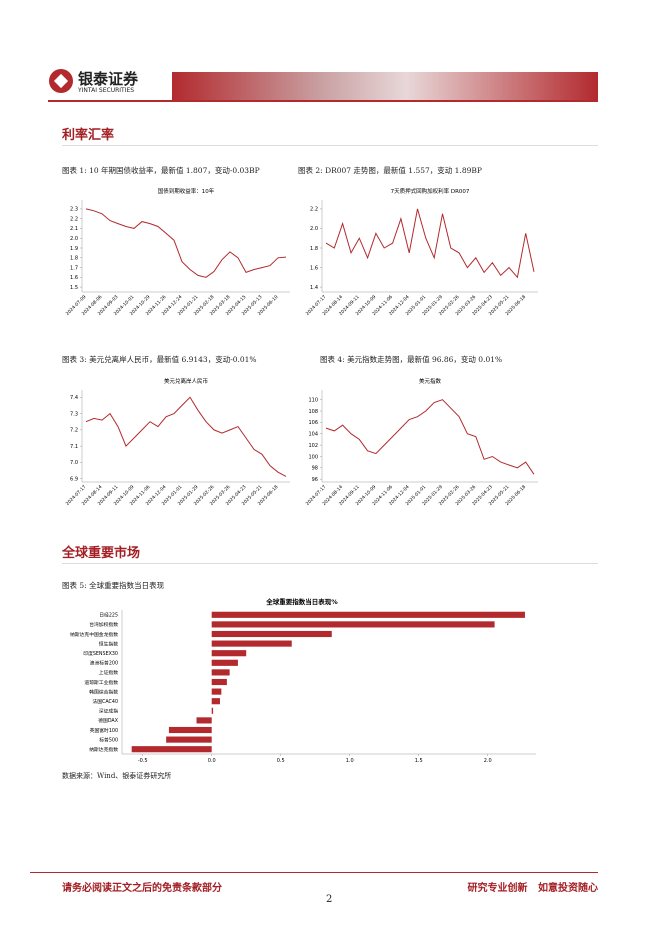 The image size is (662, 936). What do you see at coordinates (350, 761) in the screenshot?
I see `x-tick-label: 1.0` at bounding box center [350, 761].